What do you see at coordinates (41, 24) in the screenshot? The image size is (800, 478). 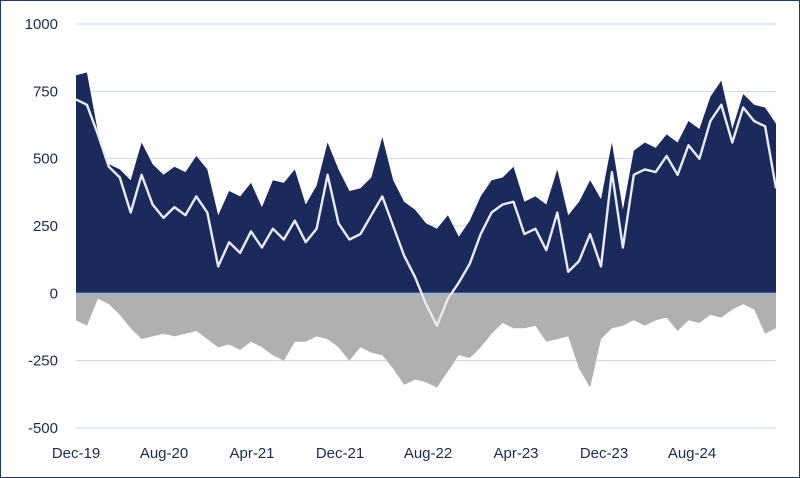 I see `y-tick-label: 1000` at bounding box center [41, 24].